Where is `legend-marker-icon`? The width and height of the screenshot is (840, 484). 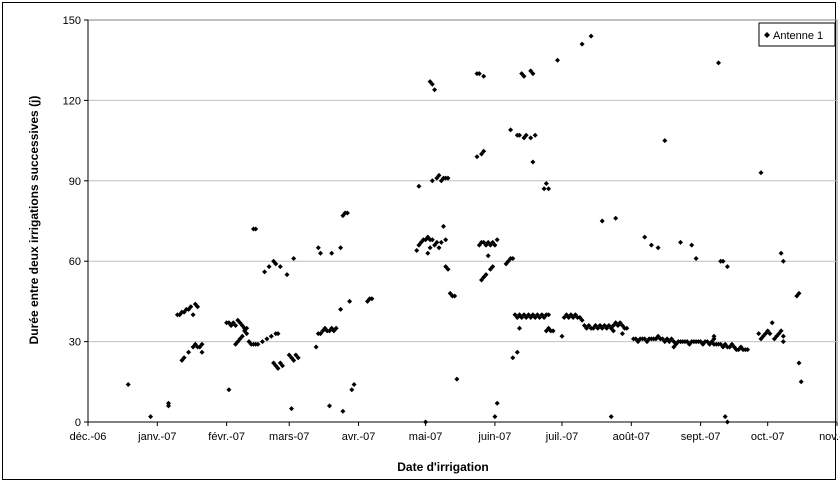
legend-marker-icon is located at coordinates (767, 35).